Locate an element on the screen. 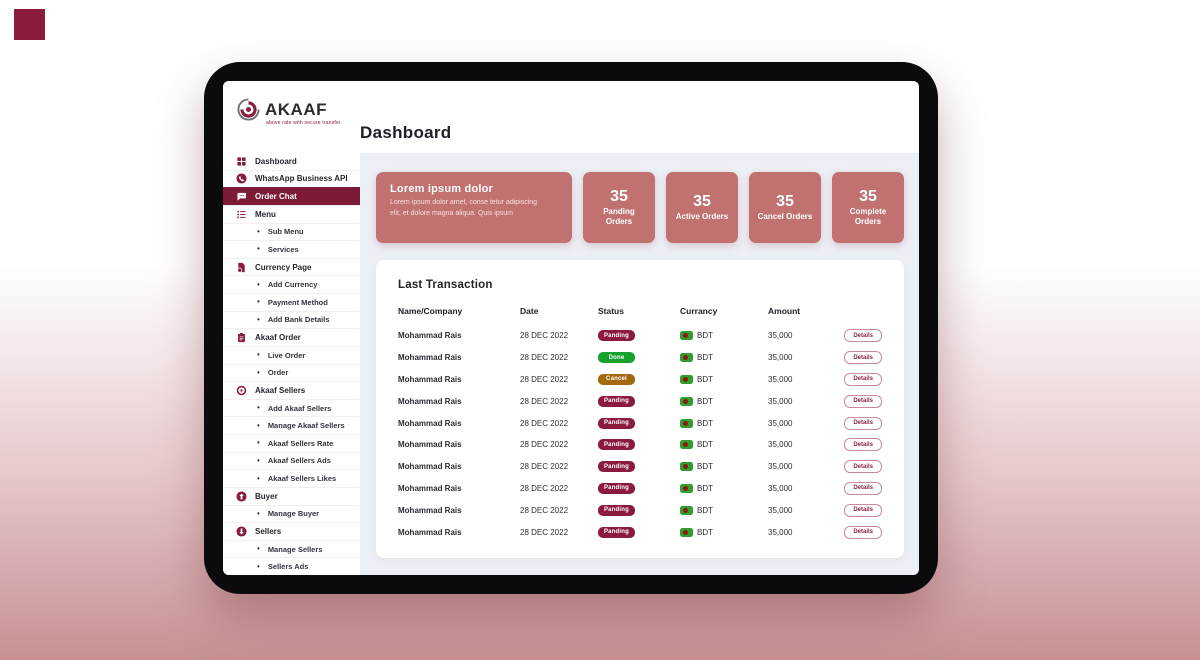 This screenshot has height=660, width=1200. status-badge: Done is located at coordinates (616, 358).